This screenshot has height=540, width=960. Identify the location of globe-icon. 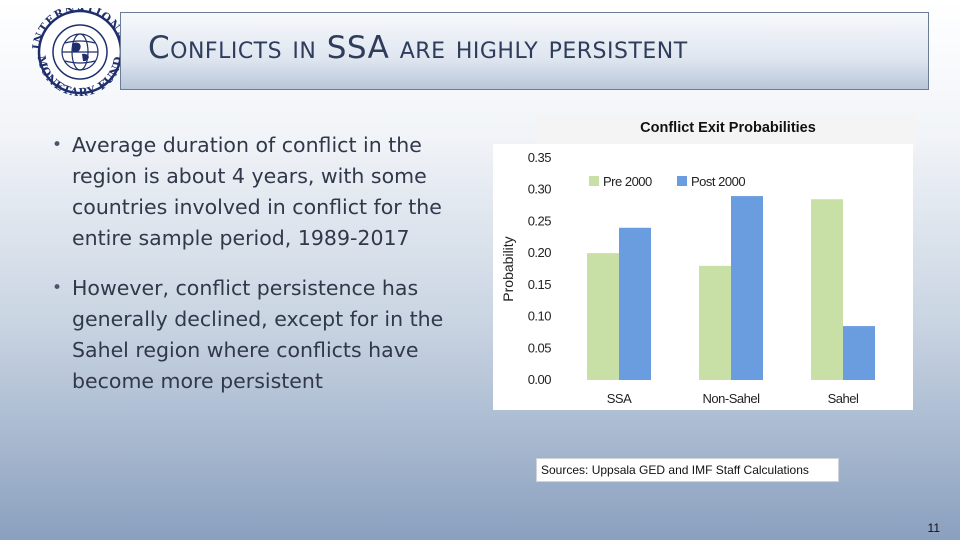
(80, 52).